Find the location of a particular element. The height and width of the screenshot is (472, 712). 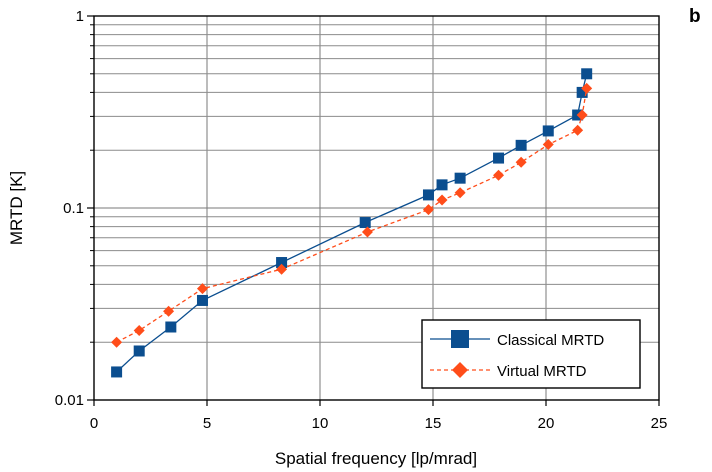

x-tick-label: 25 is located at coordinates (659, 423).